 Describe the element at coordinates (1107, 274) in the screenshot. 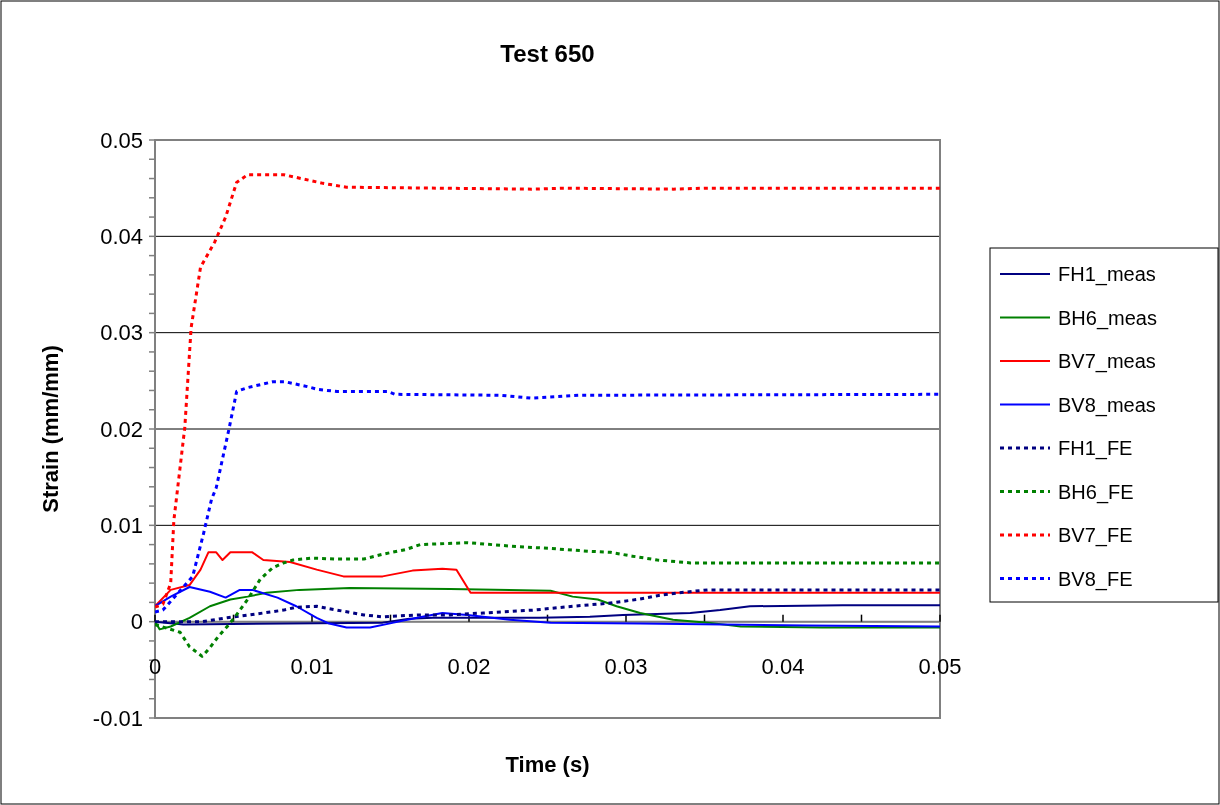

I see `legend-label: FH1_meas` at that location.